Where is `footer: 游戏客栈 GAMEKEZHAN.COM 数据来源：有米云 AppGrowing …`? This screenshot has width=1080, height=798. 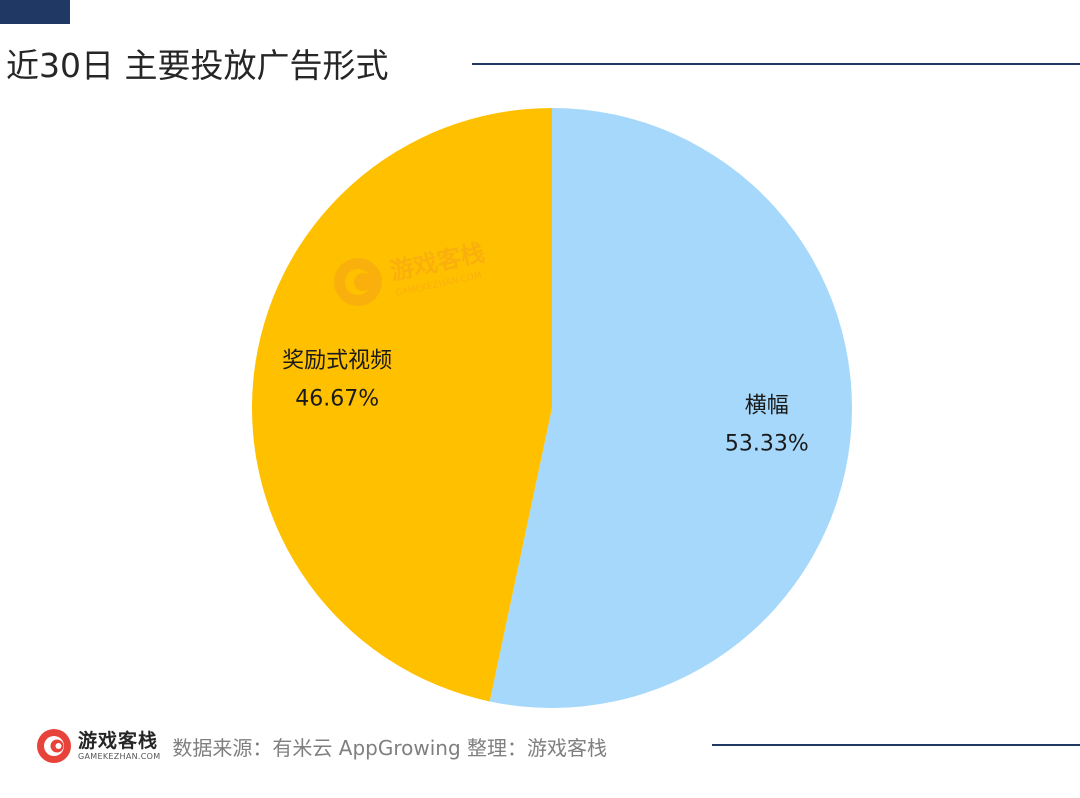 footer: 游戏客栈 GAMEKEZHAN.COM 数据来源：有米云 AppGrowing … is located at coordinates (320, 746).